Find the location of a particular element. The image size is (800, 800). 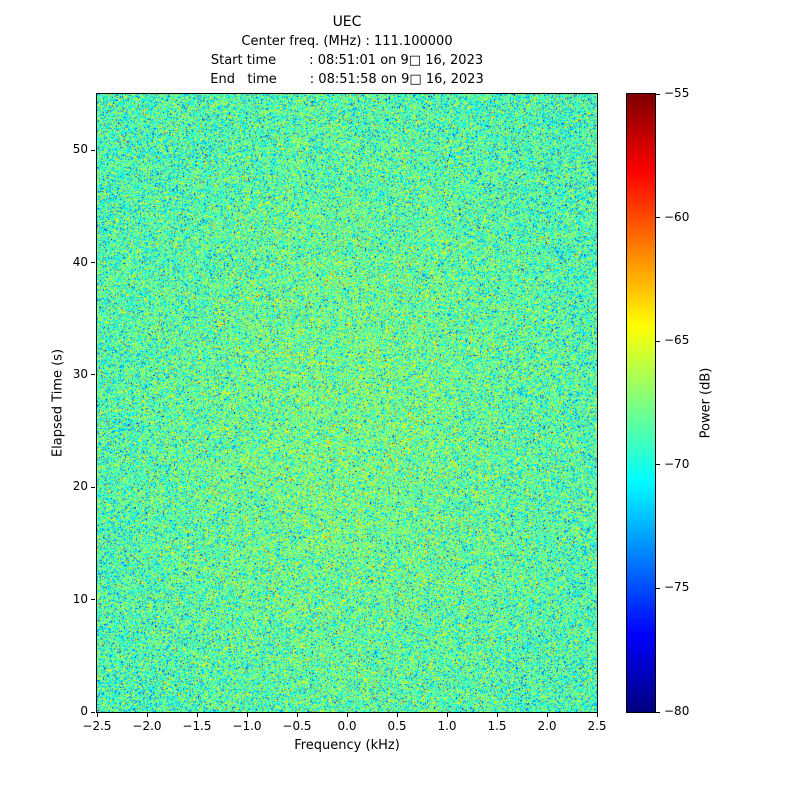

colorbar-tick-label: −55 is located at coordinates (677, 93).